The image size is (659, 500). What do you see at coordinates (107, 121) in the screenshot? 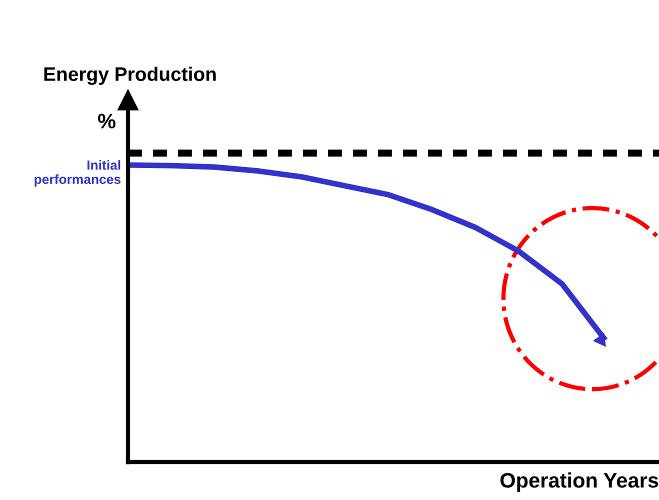
I see `y-axis-title: %` at bounding box center [107, 121].